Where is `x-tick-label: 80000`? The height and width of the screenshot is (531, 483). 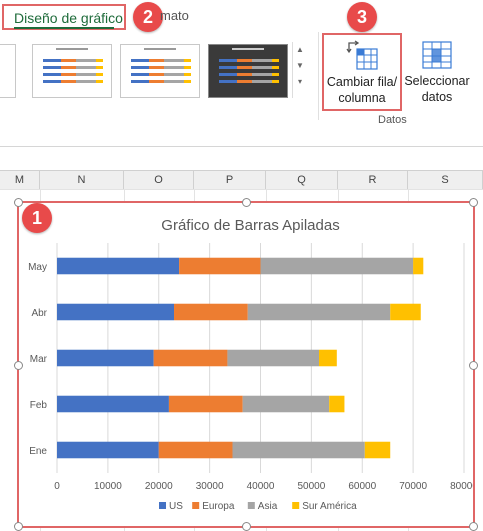 x-tick-label: 80000 is located at coordinates (461, 486).